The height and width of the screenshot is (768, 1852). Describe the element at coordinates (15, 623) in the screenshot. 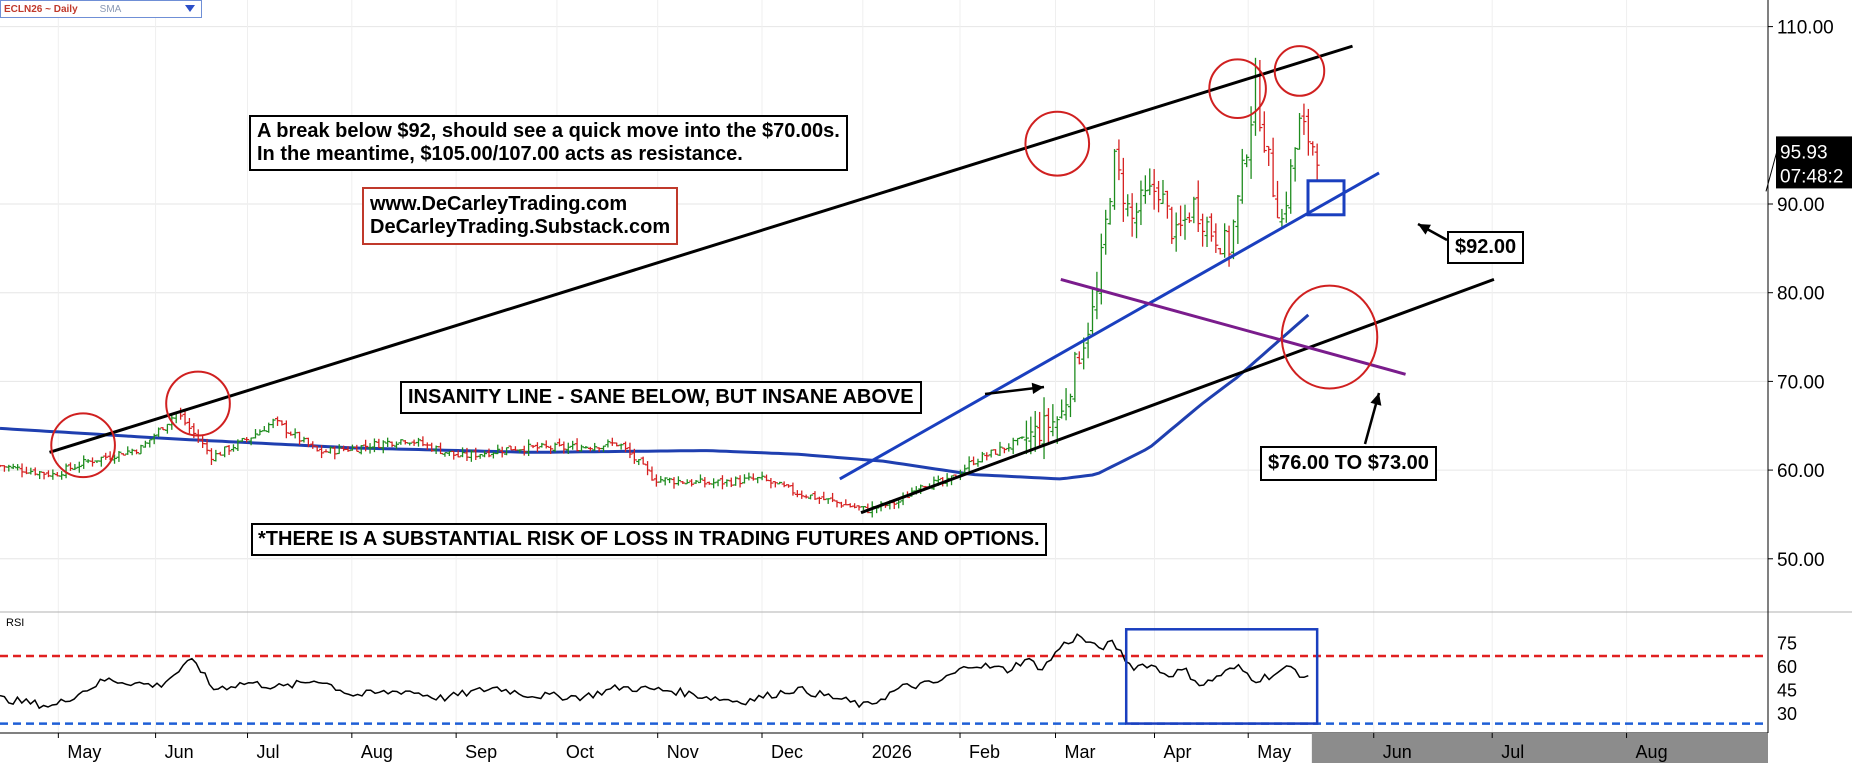

I see `rsi-title: RSI` at that location.